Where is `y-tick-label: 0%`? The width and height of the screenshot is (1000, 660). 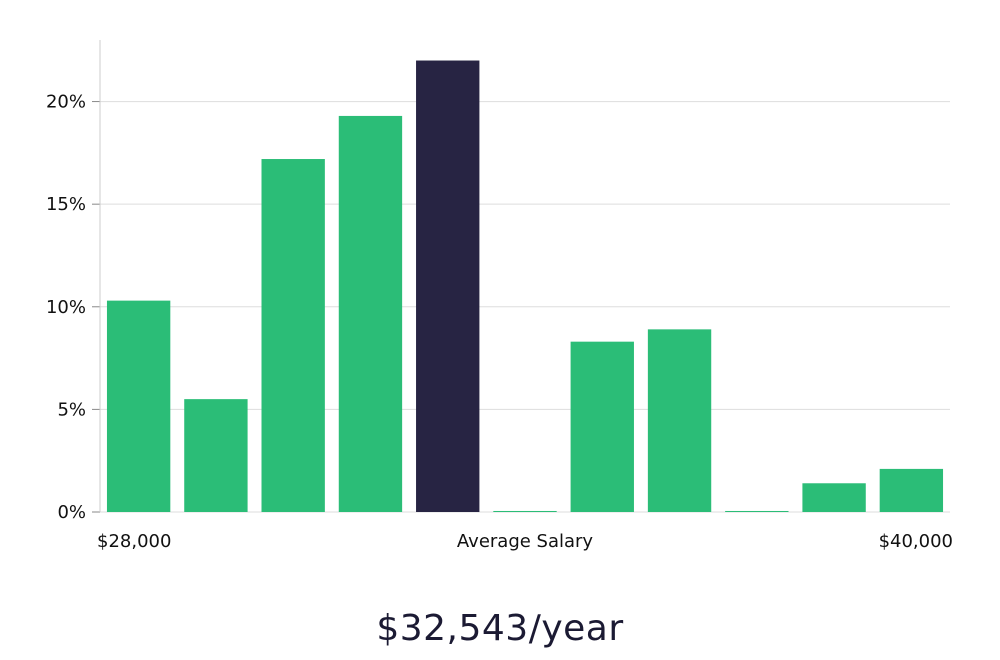
y-tick-label: 0% is located at coordinates (71, 512).